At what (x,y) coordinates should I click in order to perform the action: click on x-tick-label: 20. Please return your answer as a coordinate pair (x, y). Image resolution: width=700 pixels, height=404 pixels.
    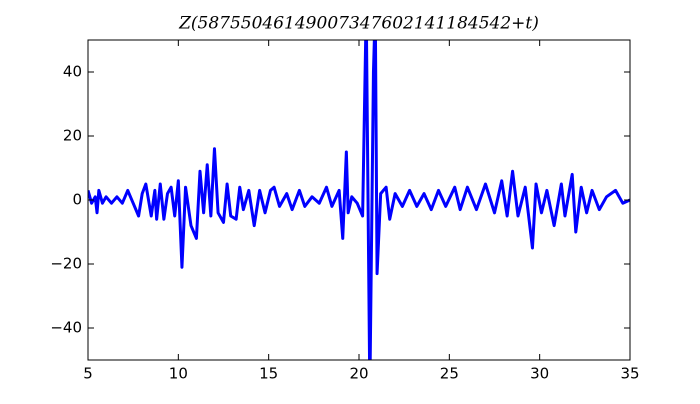
    Looking at the image, I should click on (358, 374).